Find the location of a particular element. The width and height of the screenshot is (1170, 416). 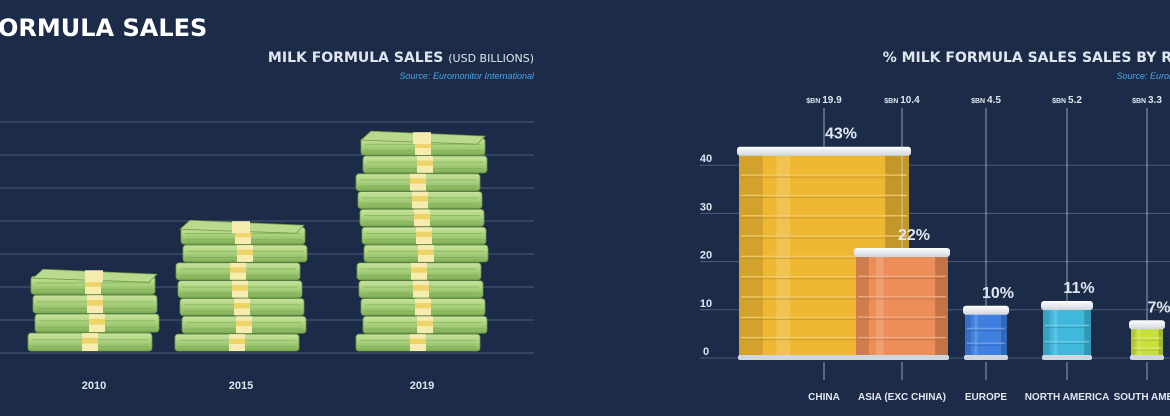

right-x-tick: SOUTH AMER is located at coordinates (1142, 397).